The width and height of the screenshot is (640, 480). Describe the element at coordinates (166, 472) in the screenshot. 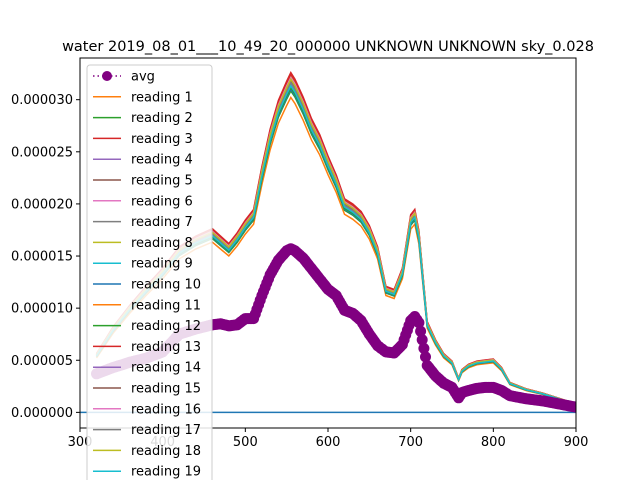

I see `legend-label: reading 19` at that location.